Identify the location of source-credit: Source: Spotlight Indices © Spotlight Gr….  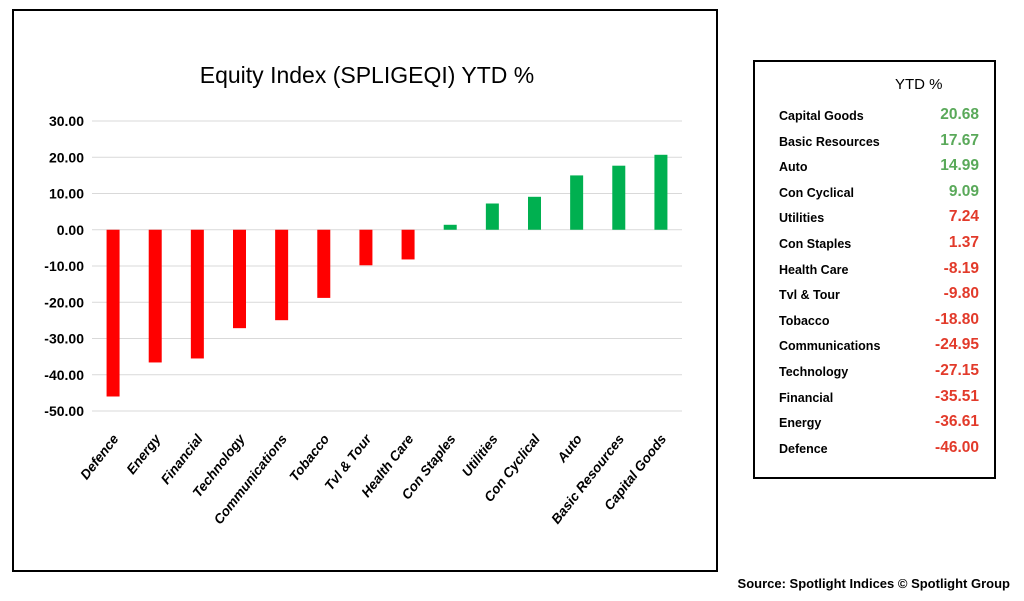
(873, 583).